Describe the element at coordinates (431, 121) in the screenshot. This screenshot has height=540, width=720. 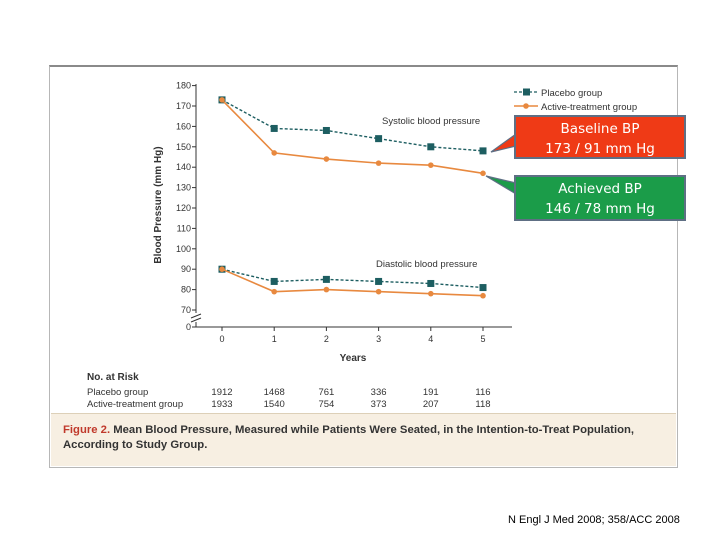
I see `panel-label-systolic: Systolic blood pressure` at that location.